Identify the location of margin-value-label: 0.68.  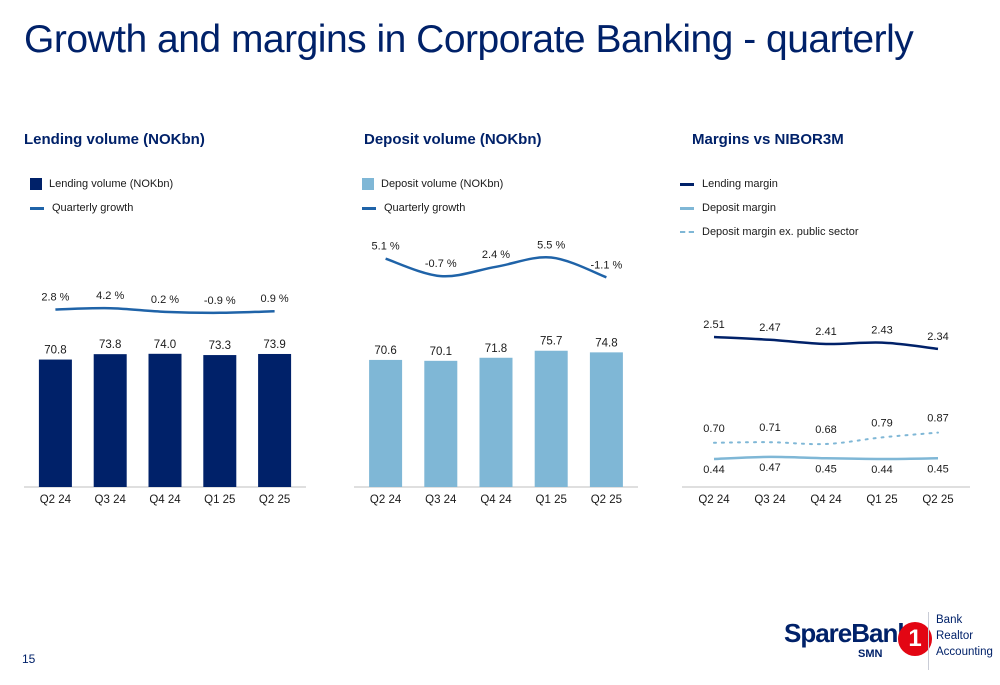
(825, 430).